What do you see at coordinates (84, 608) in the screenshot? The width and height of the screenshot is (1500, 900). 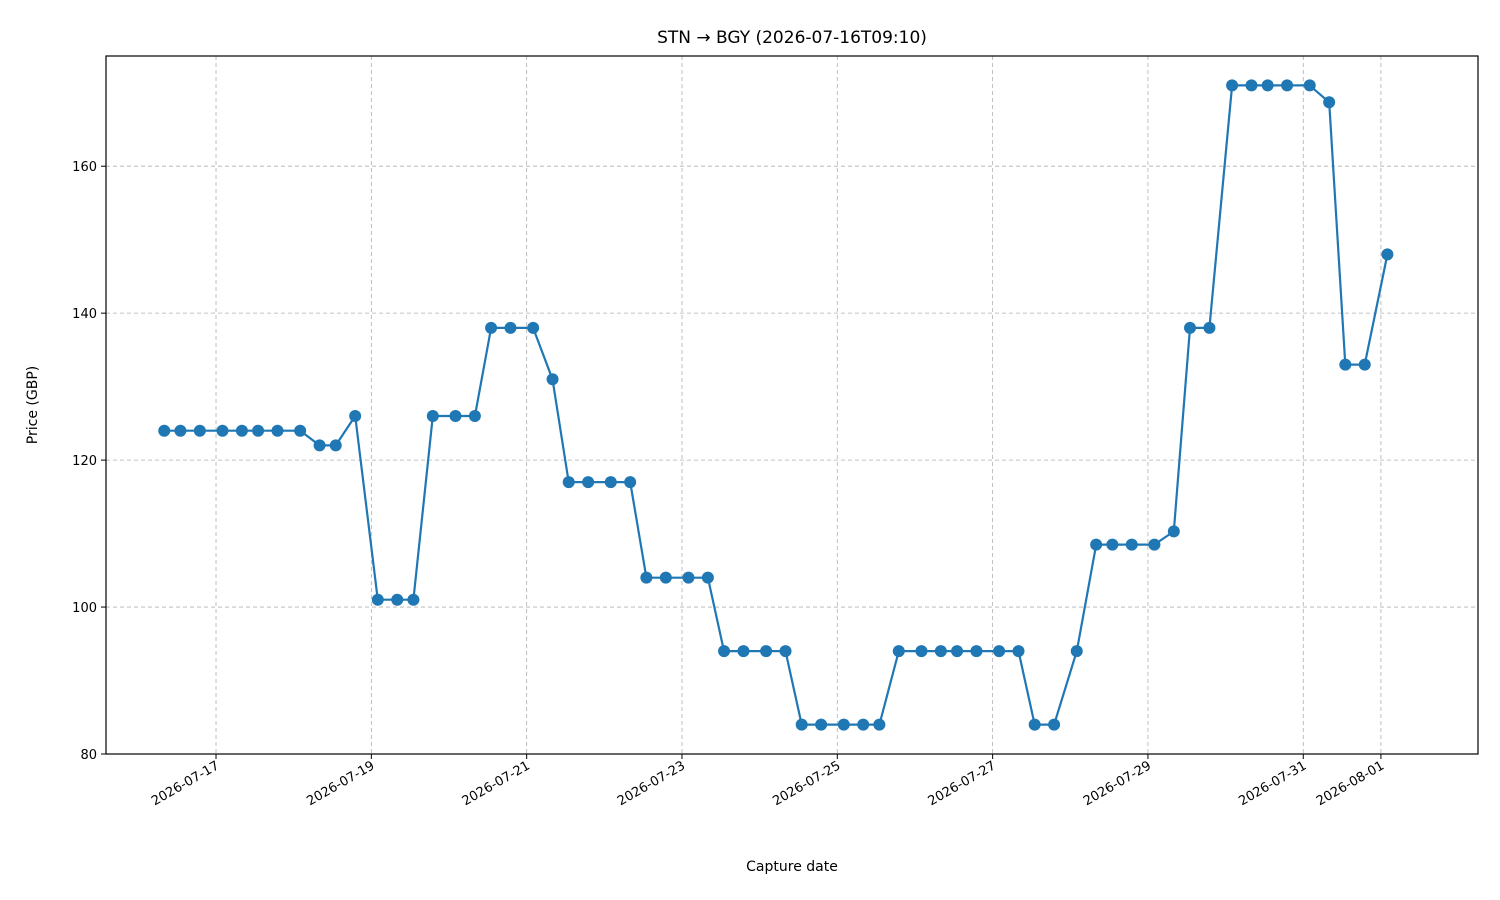 I see `y-tick-label: 100` at bounding box center [84, 608].